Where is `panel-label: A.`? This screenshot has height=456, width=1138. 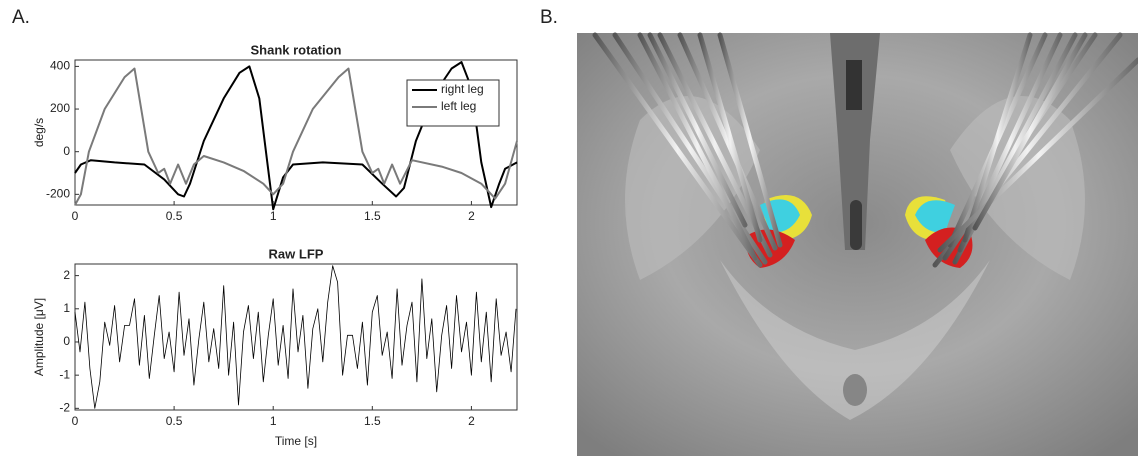
panel-label: A. is located at coordinates (21, 17).